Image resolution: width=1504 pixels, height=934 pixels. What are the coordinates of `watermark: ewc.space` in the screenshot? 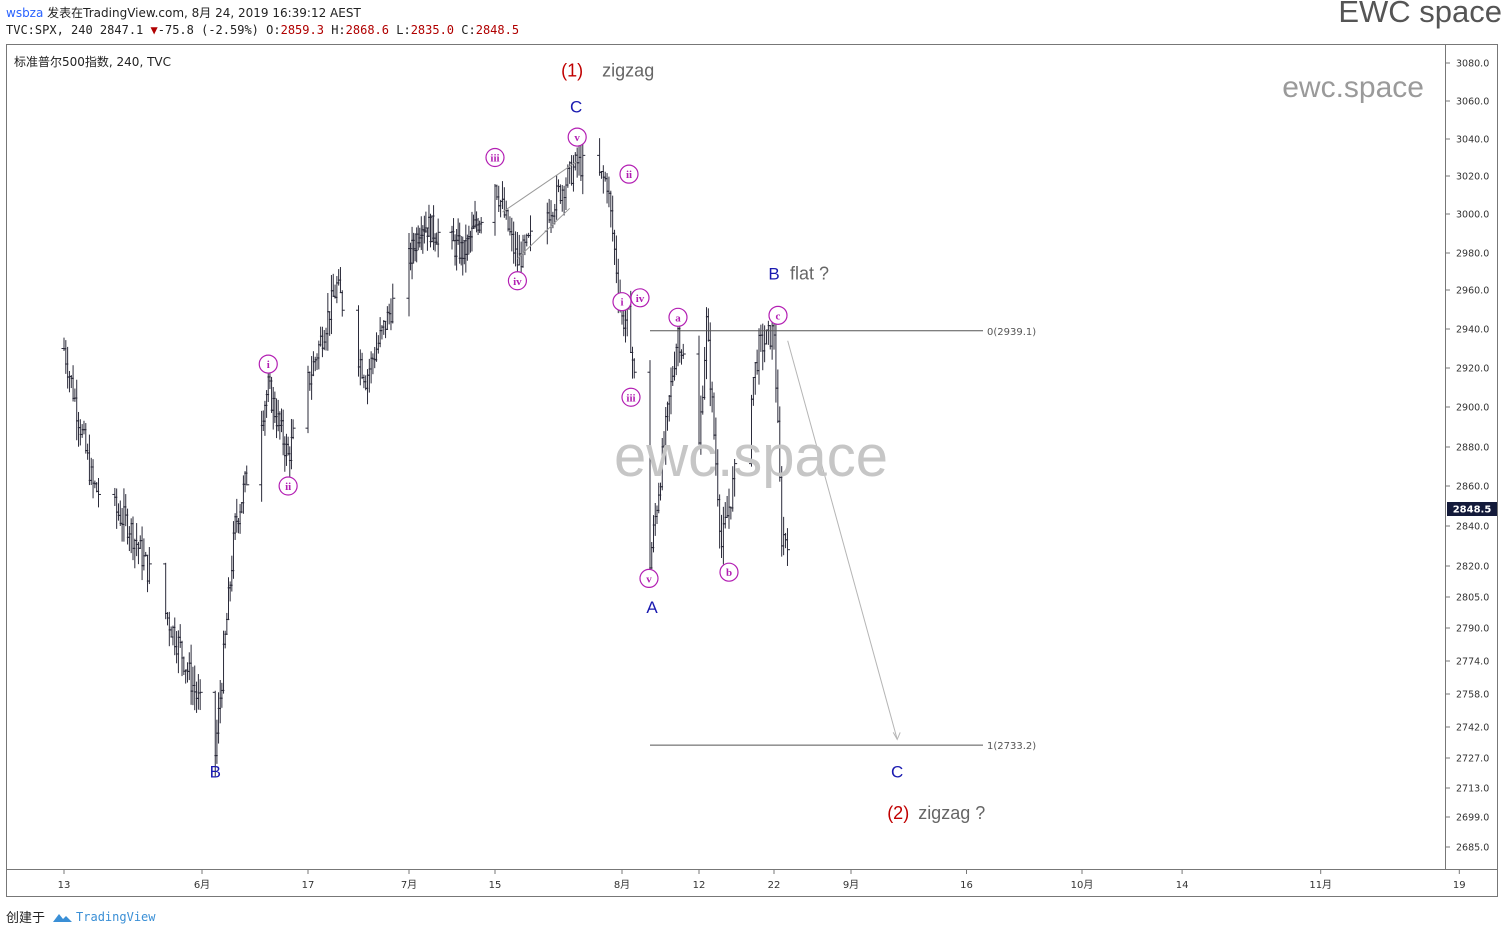 It's located at (751, 456).